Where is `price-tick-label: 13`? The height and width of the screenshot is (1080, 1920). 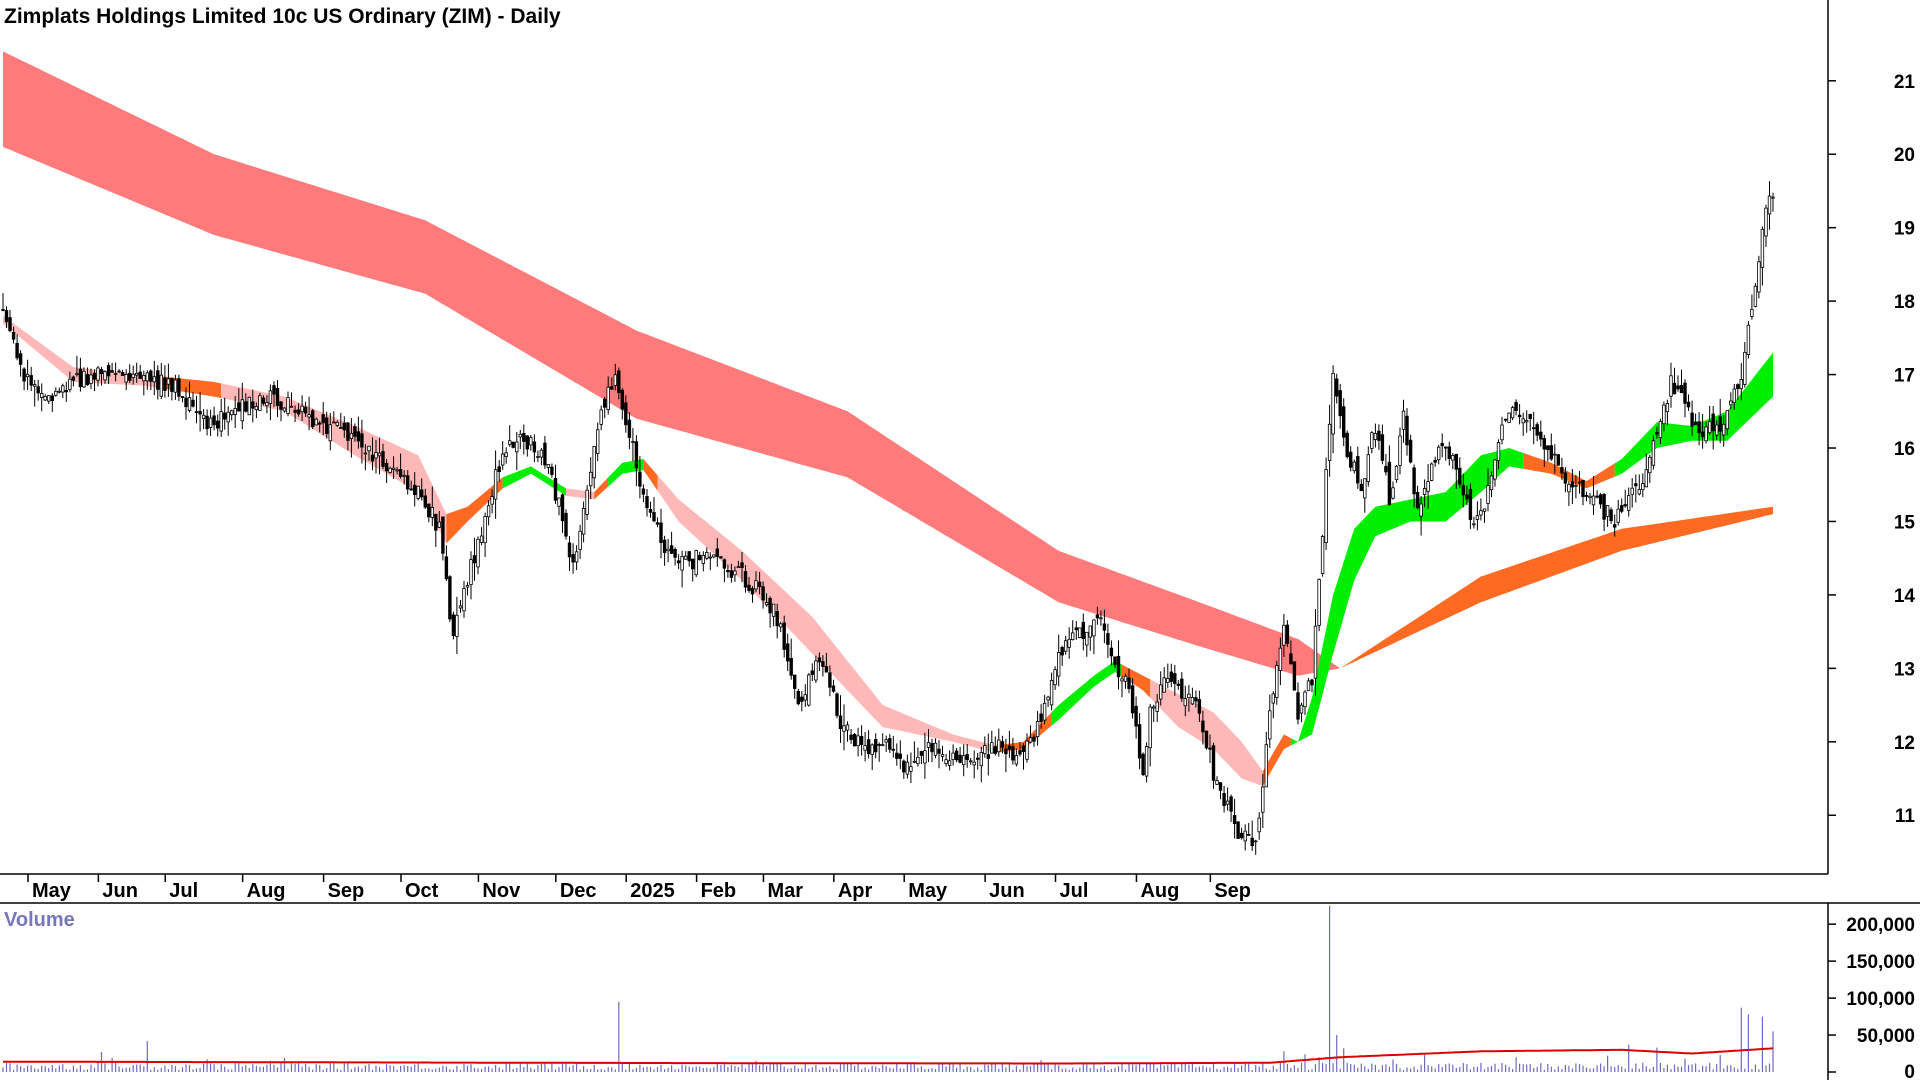 price-tick-label: 13 is located at coordinates (1904, 669).